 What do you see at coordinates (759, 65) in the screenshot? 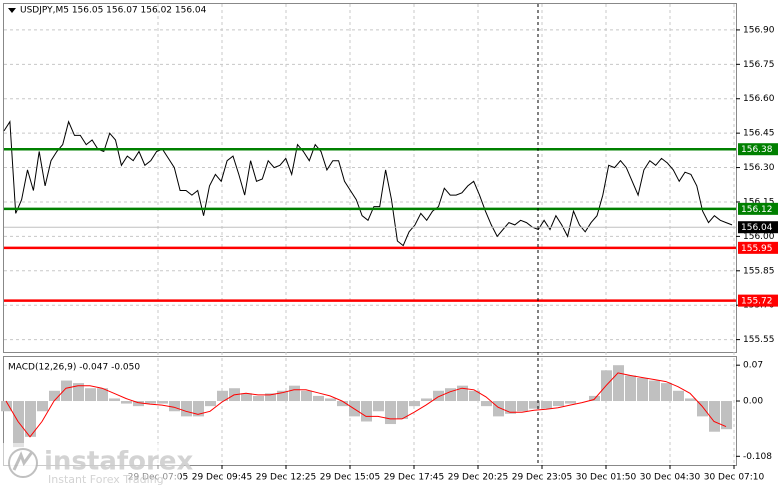
I see `y-tick-label: 156.75` at bounding box center [759, 65].